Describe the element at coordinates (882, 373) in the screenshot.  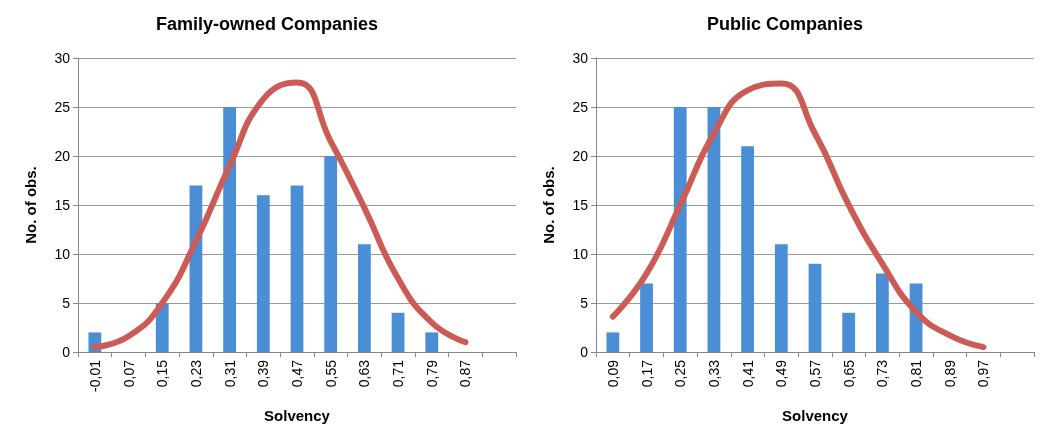
I see `x-tick-label: 0,73` at that location.